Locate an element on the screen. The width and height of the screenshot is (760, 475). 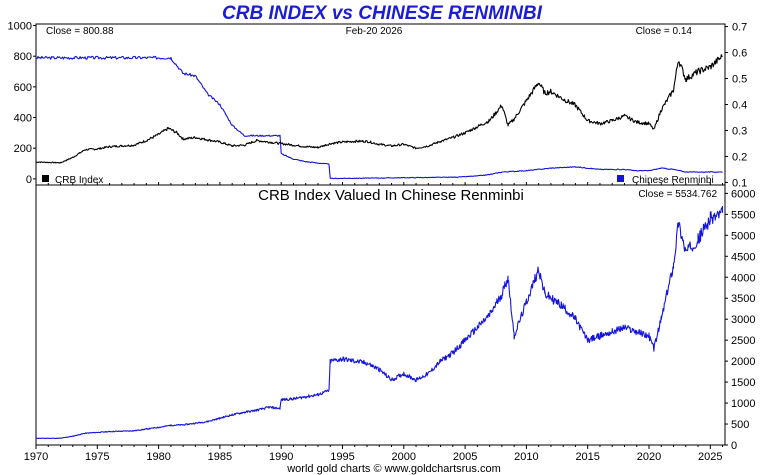
x-tick-label: 2020 is located at coordinates (649, 457).